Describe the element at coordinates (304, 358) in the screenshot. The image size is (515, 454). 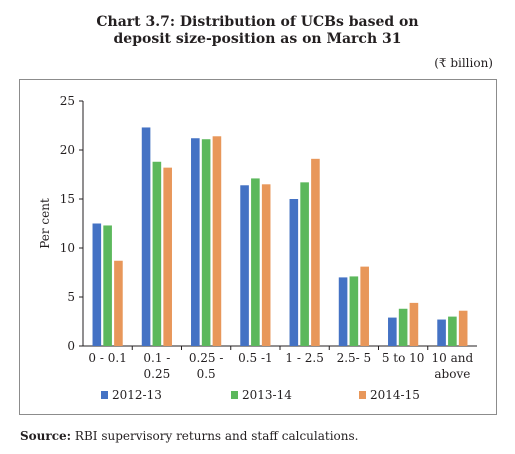
I see `x-tick-label: 1 - 2.5` at that location.